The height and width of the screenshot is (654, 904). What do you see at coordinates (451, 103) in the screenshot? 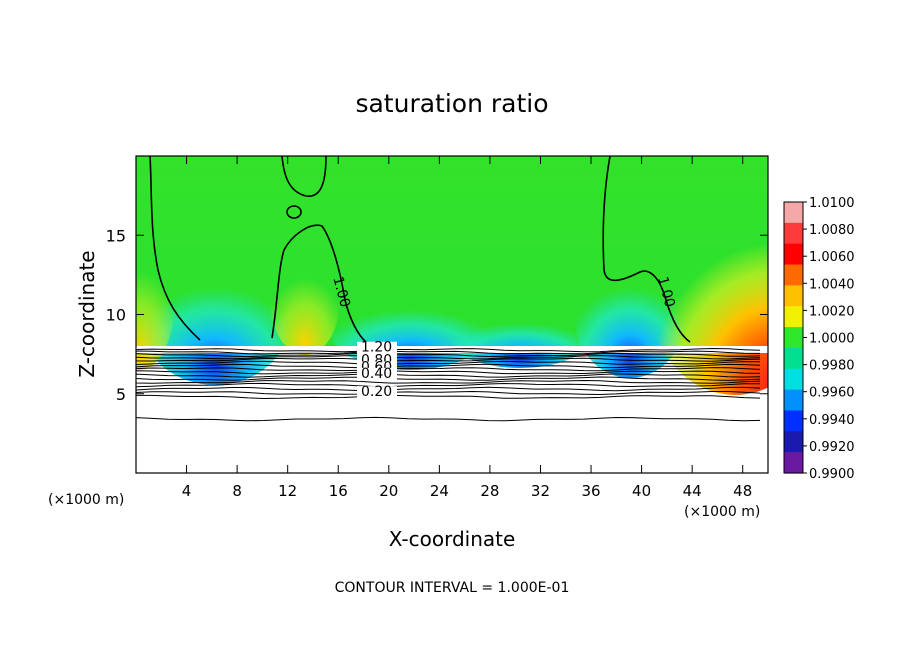
I see `chart-title: saturation ratio` at bounding box center [451, 103].